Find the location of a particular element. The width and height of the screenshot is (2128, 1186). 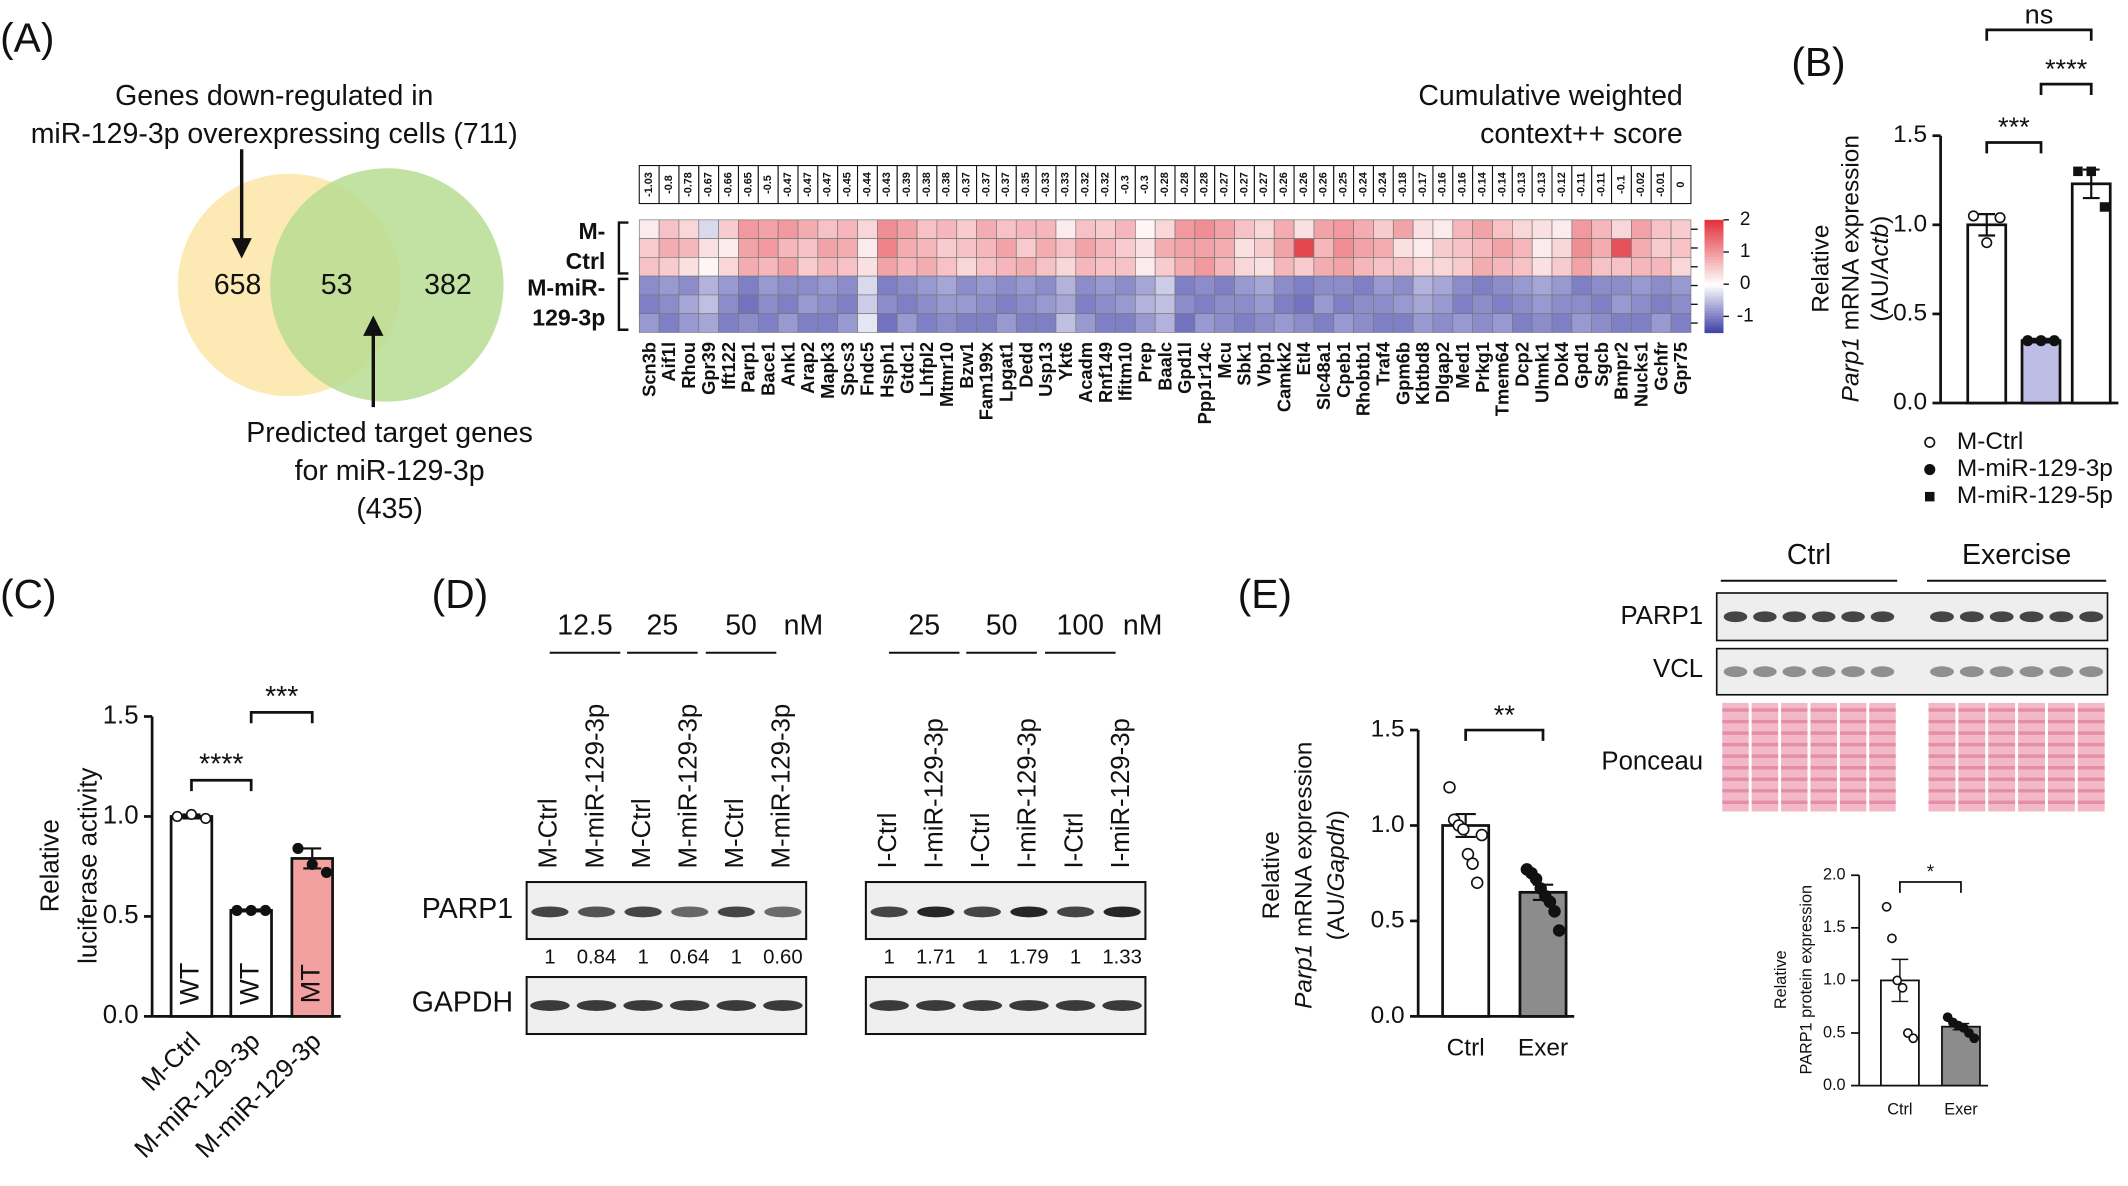

score-value: -0.33 is located at coordinates (1046, 184).